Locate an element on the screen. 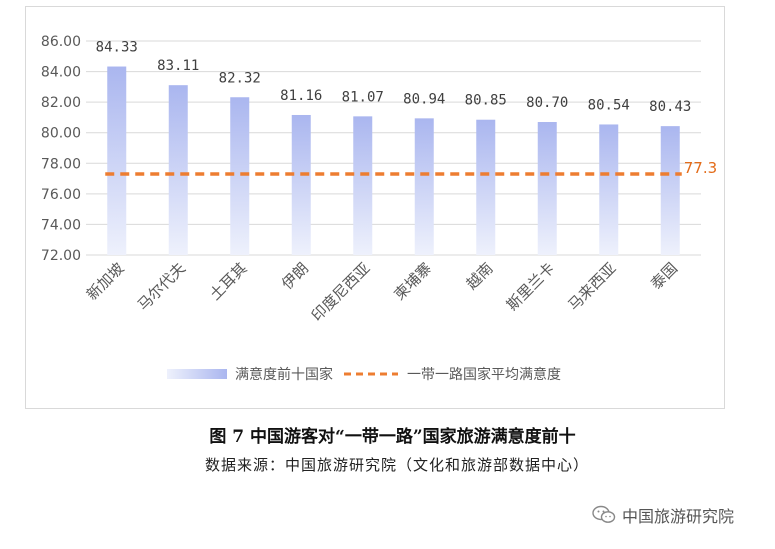  average-line-group: 77.3 is located at coordinates (411, 168).